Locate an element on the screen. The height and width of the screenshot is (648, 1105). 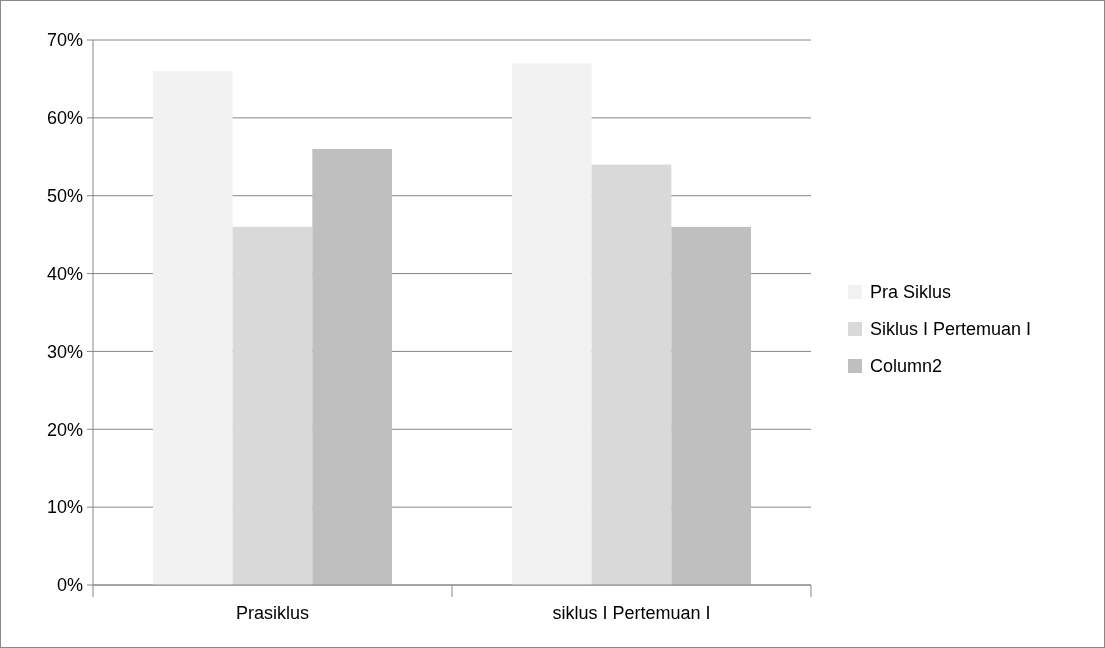
y-tick-label: 0% is located at coordinates (69, 585).